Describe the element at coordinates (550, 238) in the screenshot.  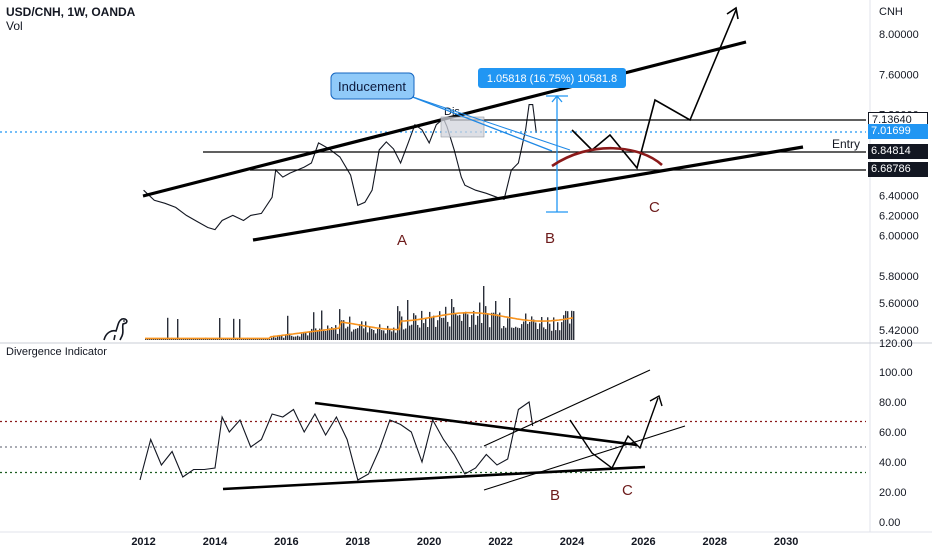
I see `point-b-label: B` at that location.